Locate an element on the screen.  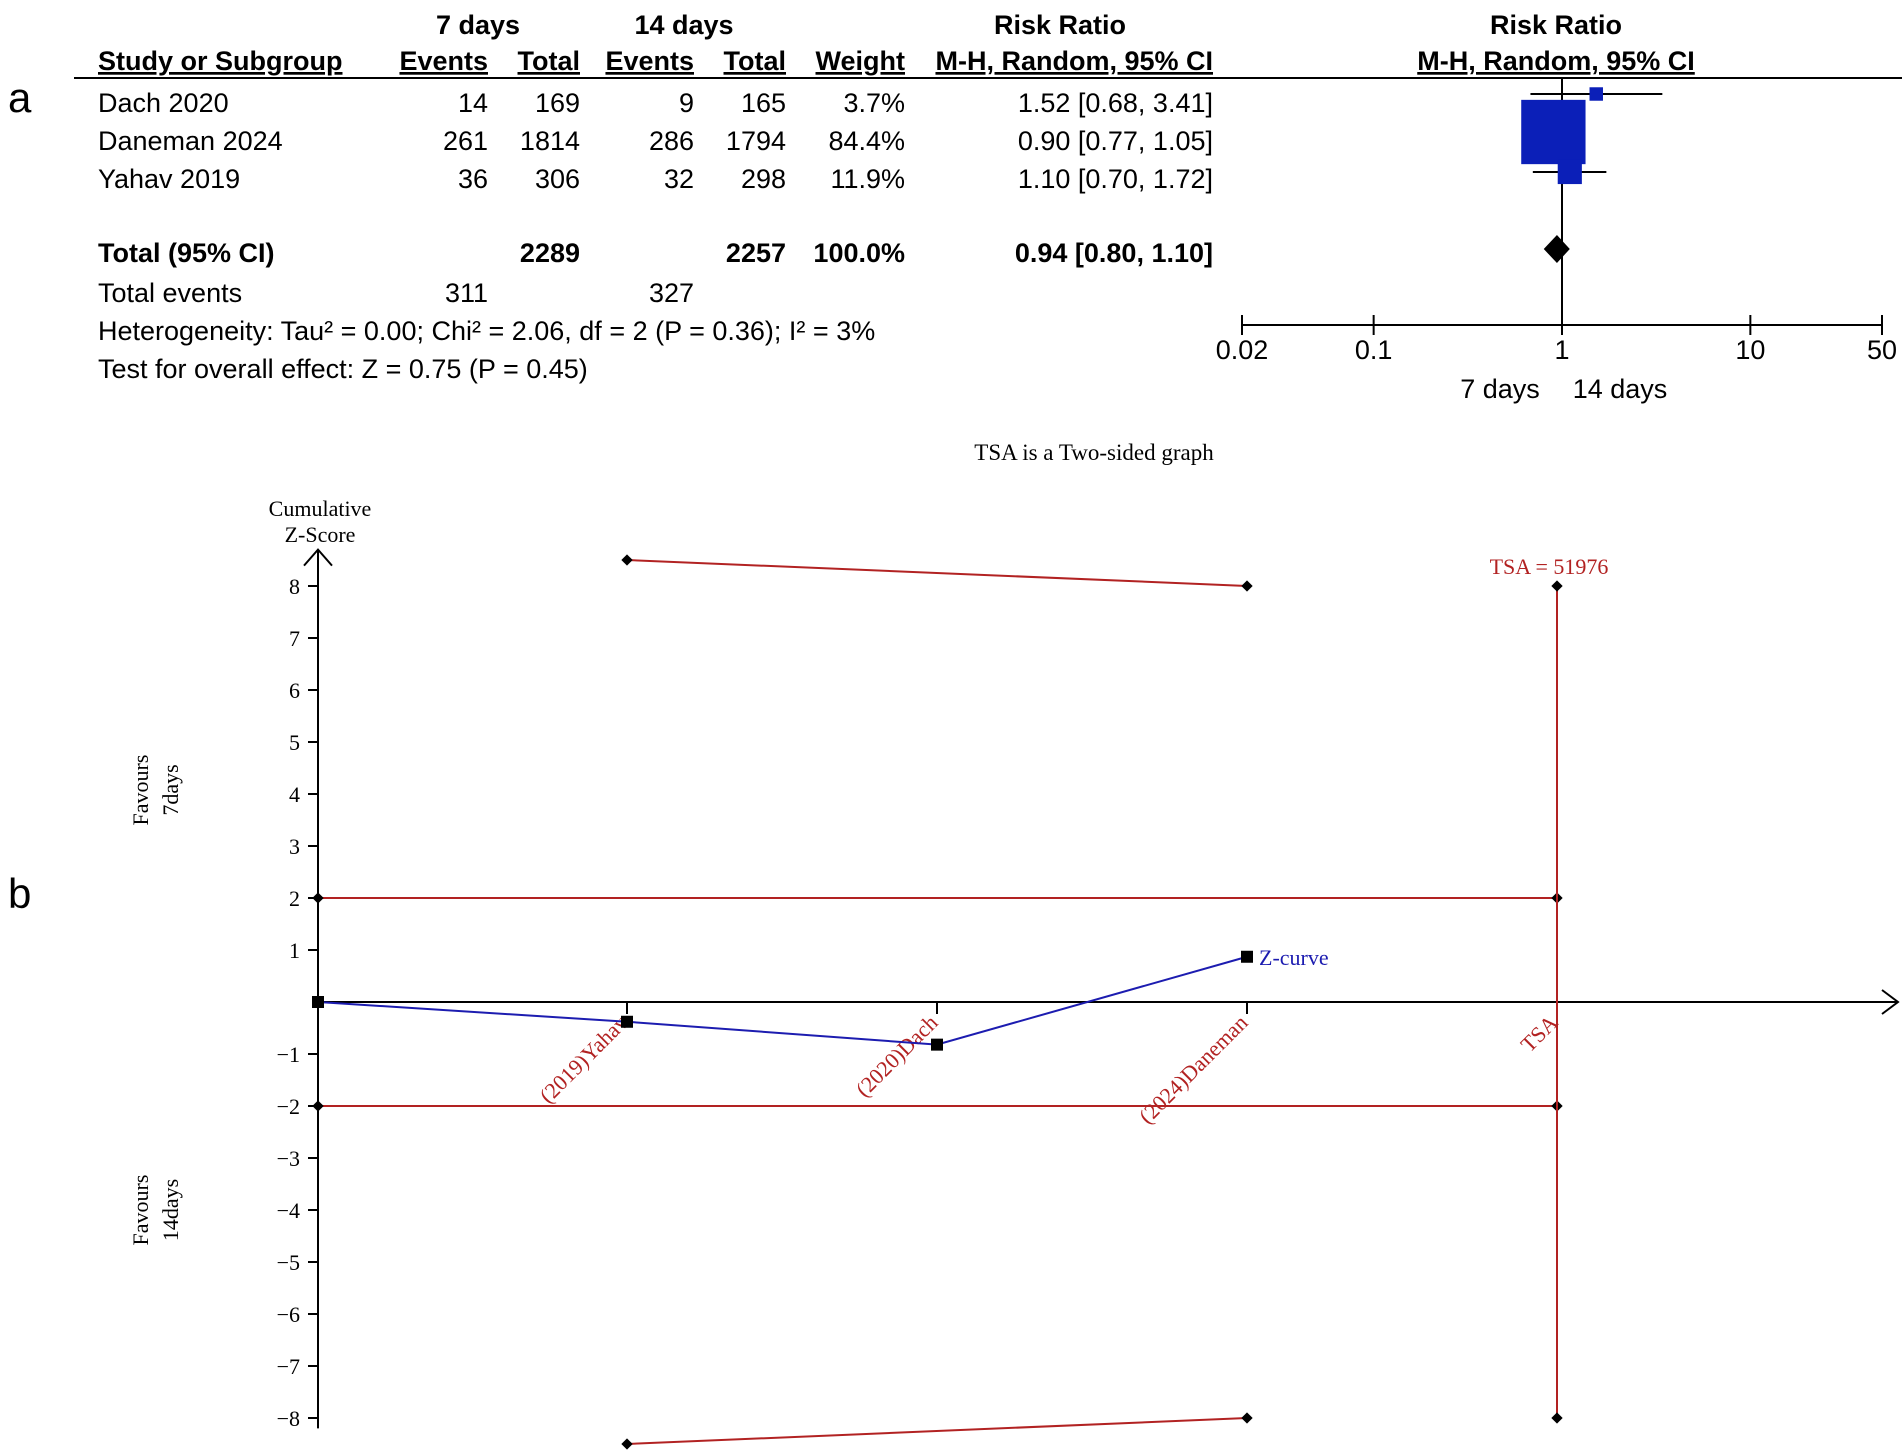
total-7-days: 169 is located at coordinates (557, 103).